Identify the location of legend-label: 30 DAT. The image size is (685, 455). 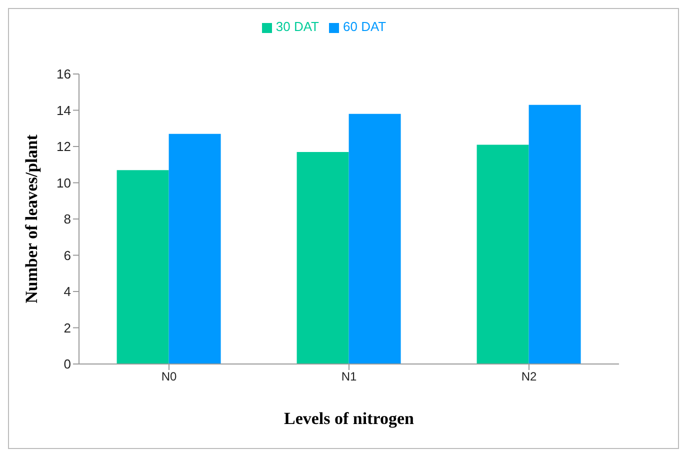
(297, 26).